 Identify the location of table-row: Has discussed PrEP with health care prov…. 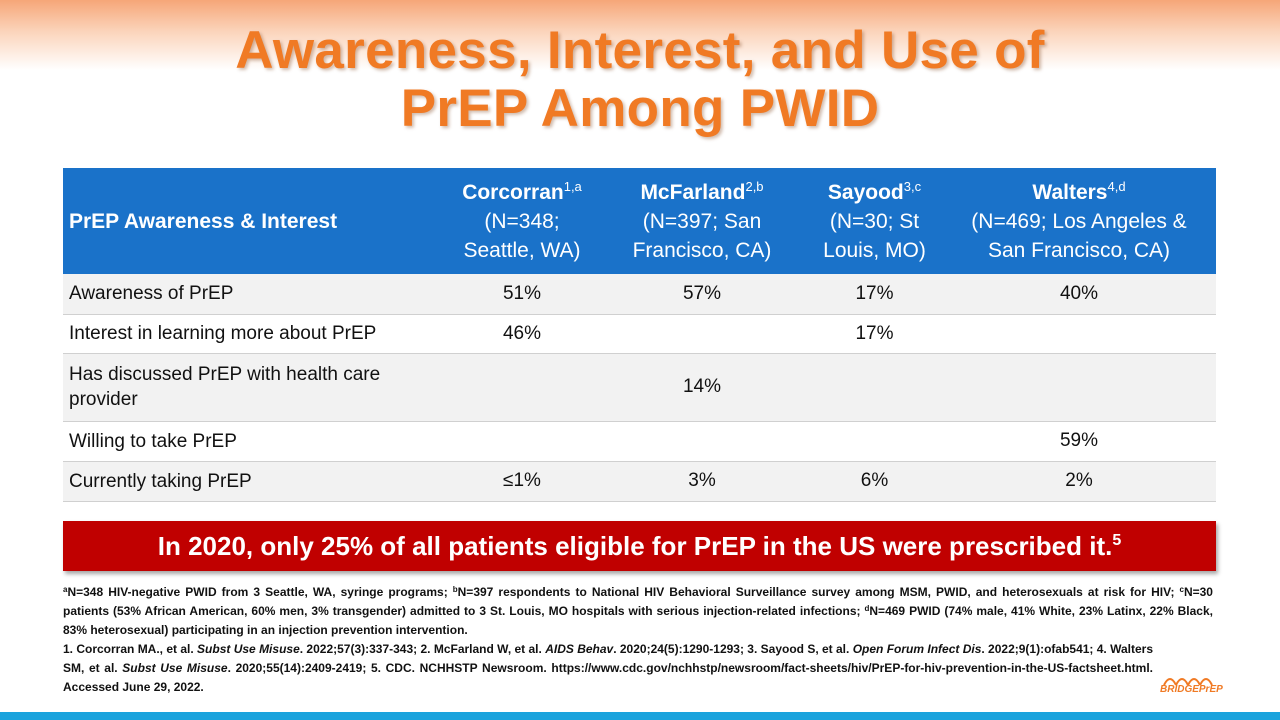
(639, 387).